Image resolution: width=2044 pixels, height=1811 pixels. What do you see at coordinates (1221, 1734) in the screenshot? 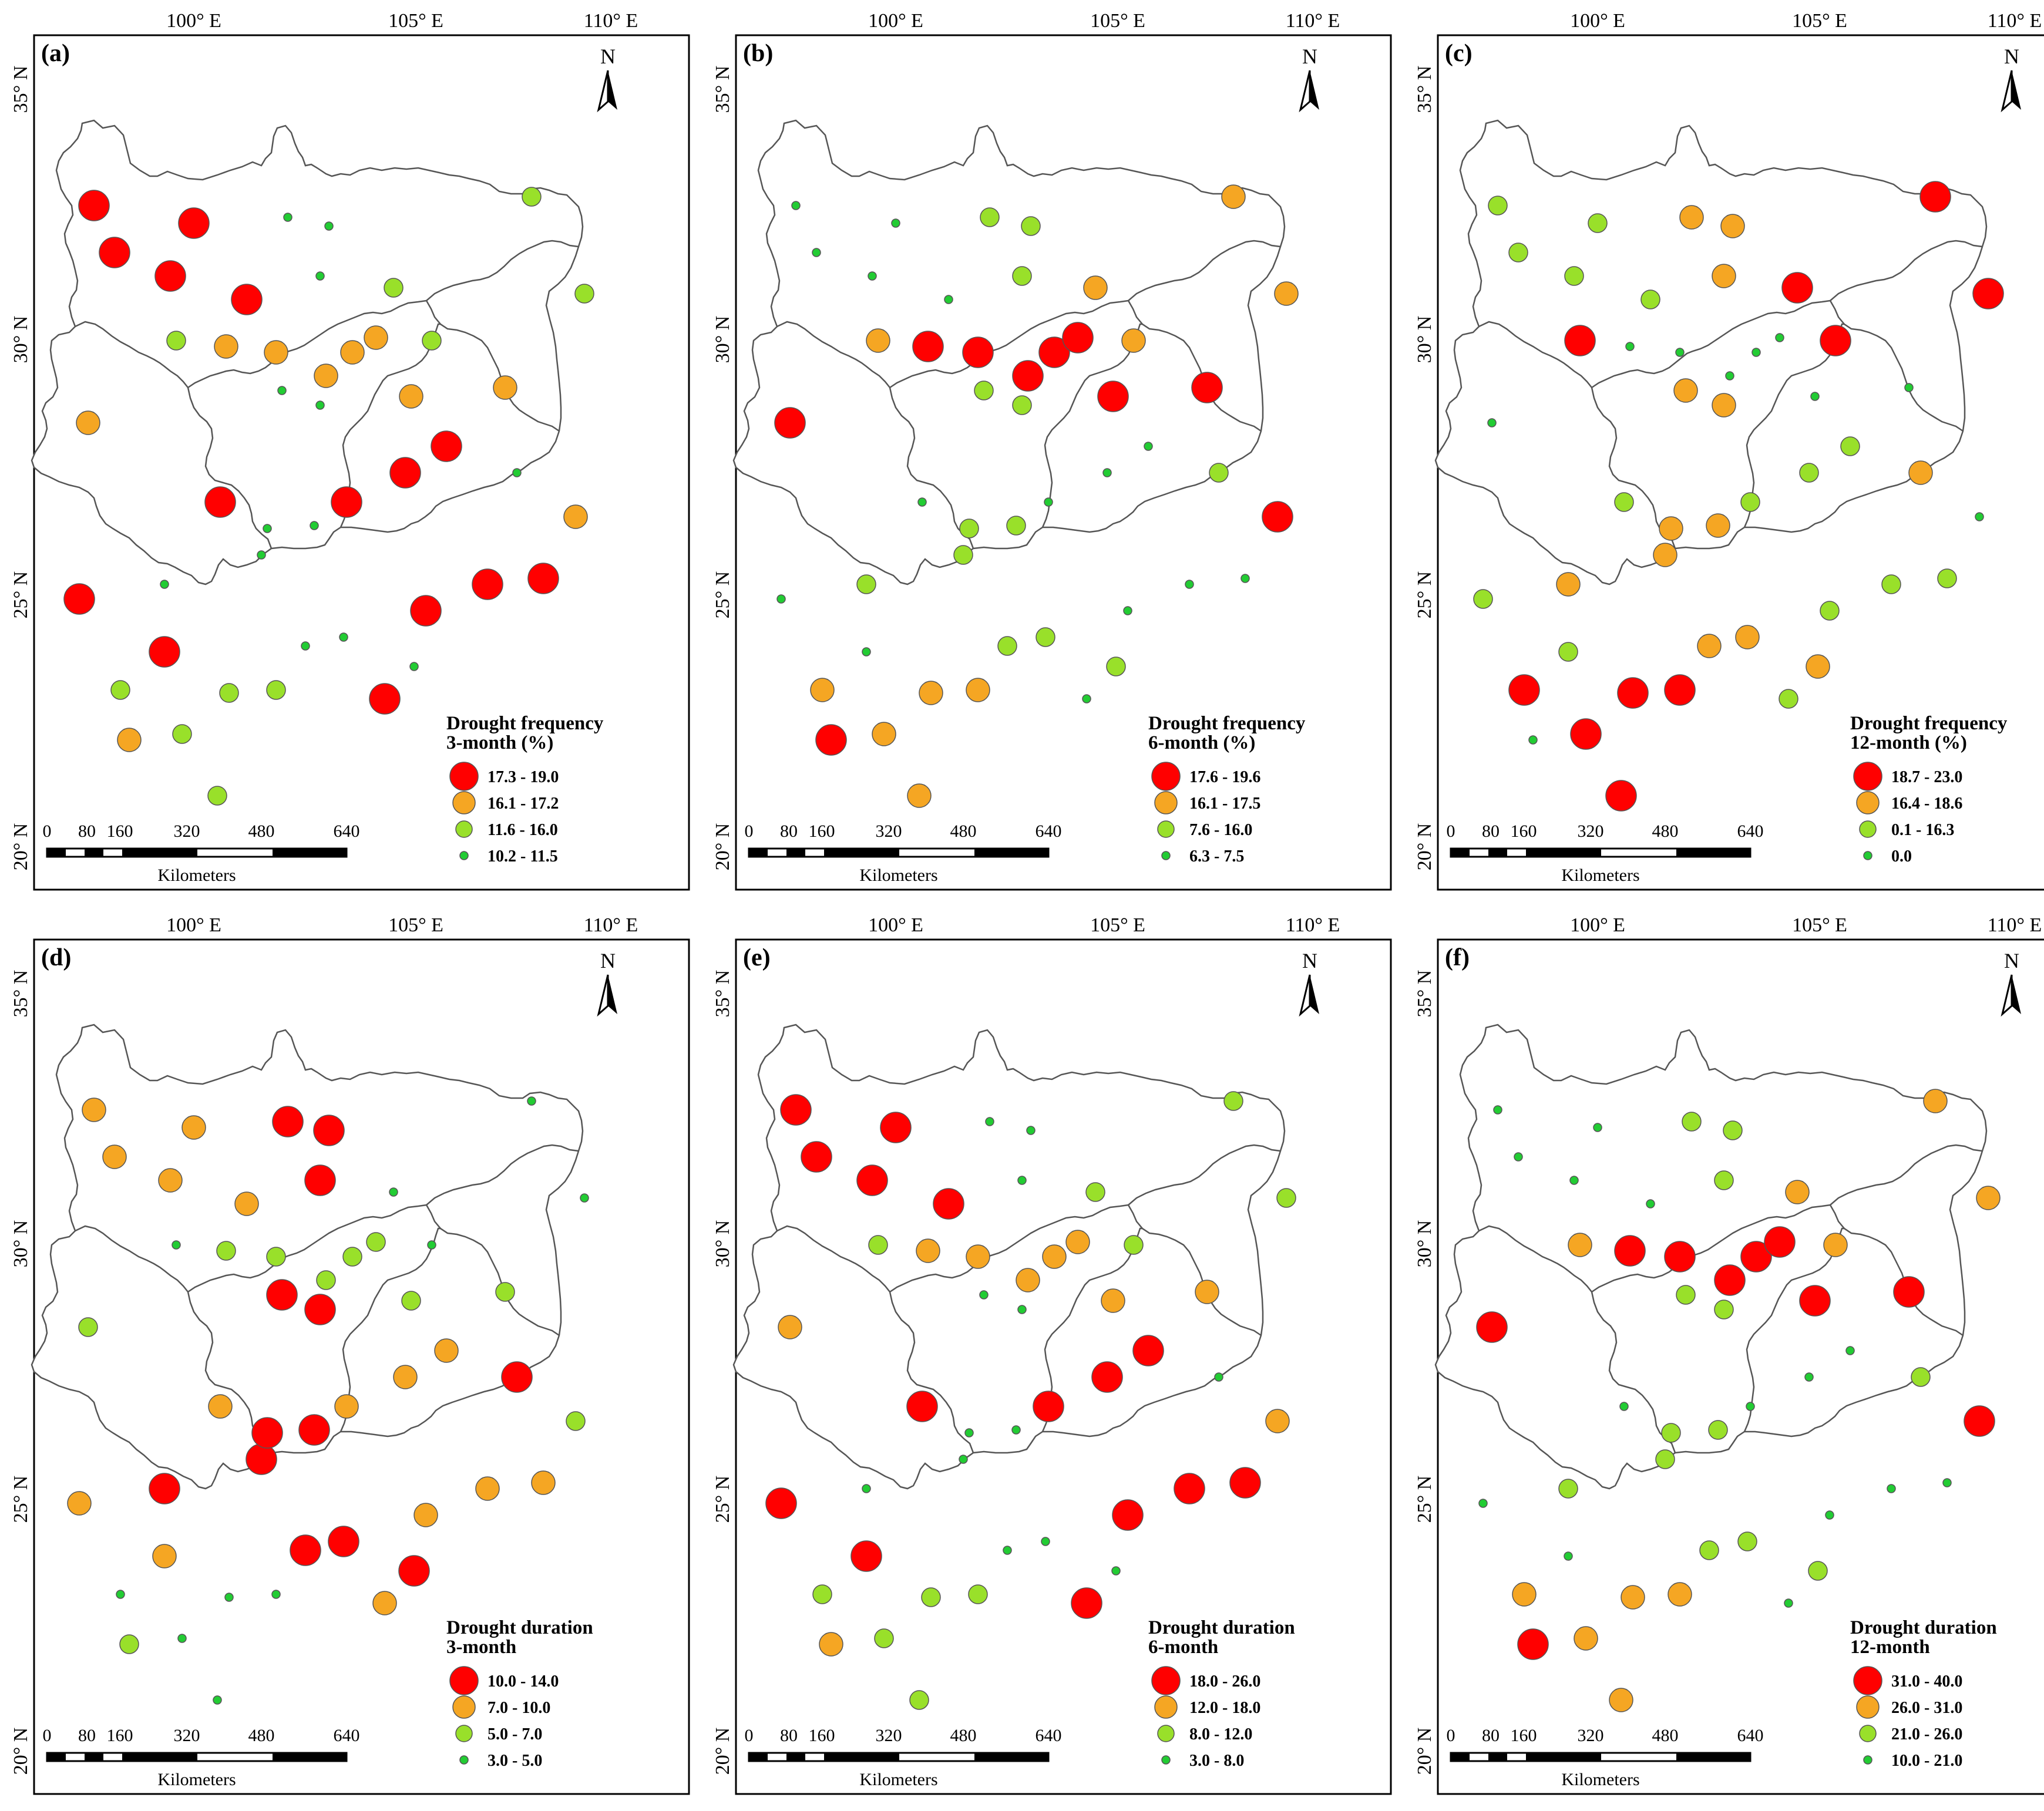
I see `legend-label: 8.0 - 12.0` at bounding box center [1221, 1734].